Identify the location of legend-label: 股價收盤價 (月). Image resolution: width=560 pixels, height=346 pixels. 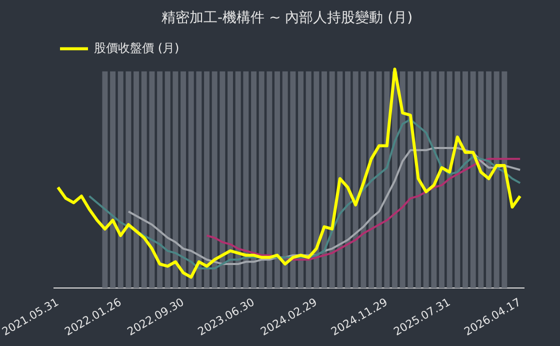
(137, 47).